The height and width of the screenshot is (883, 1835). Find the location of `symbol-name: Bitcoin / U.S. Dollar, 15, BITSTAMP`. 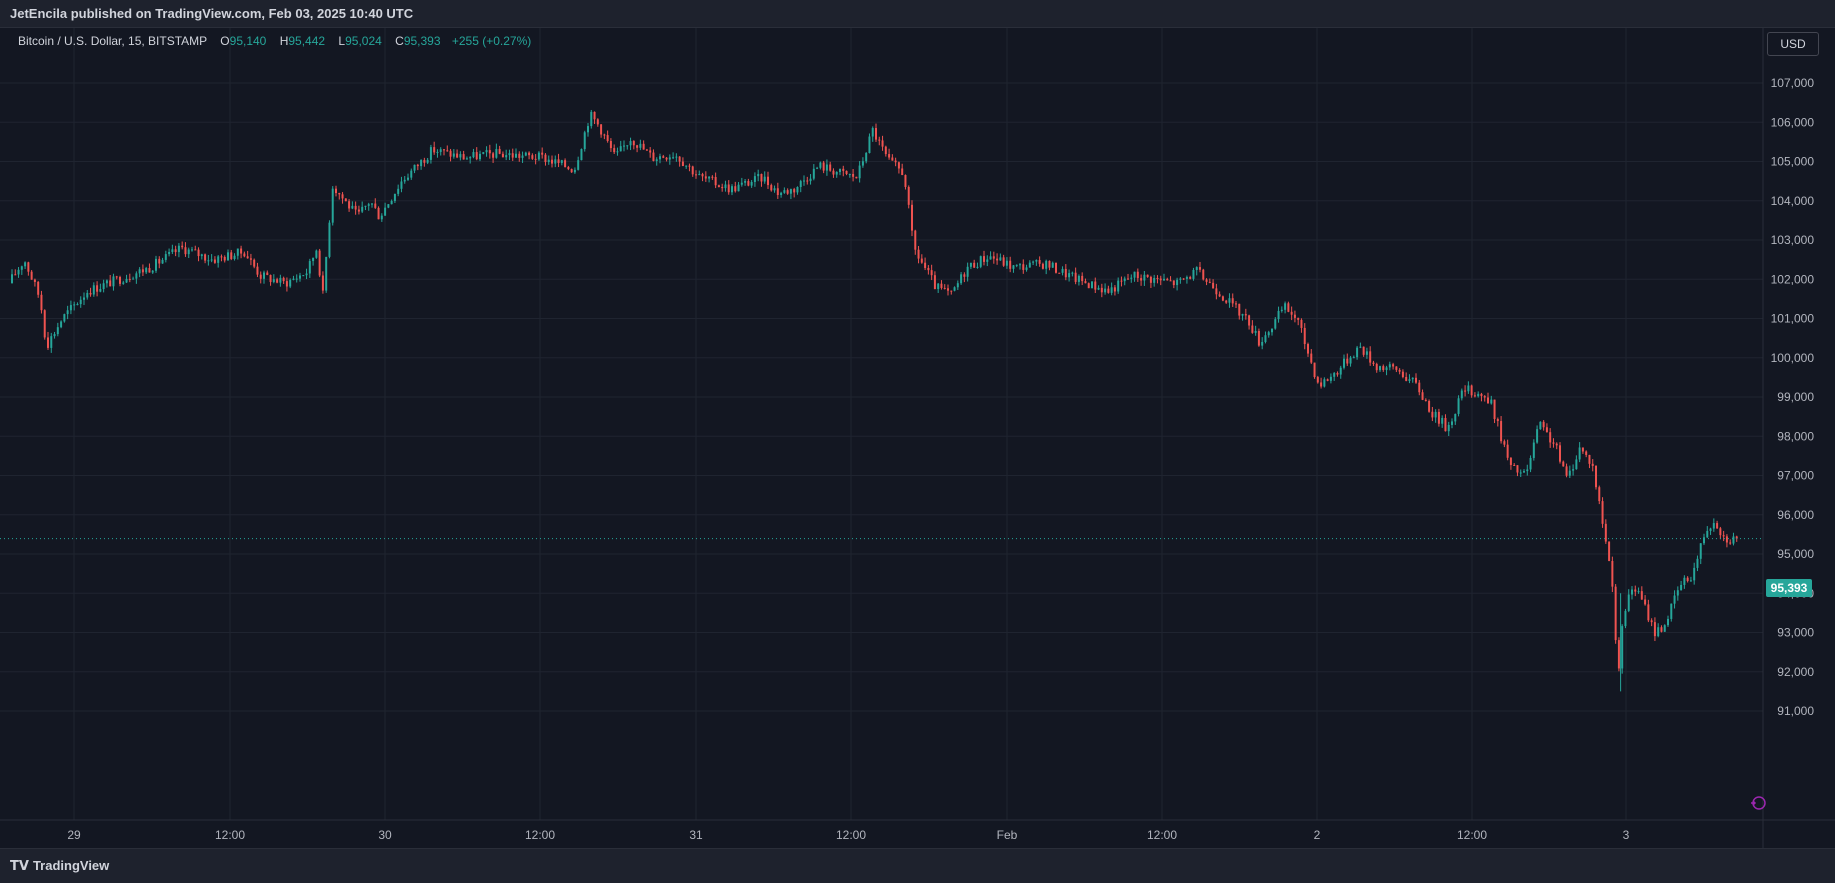

symbol-name: Bitcoin / U.S. Dollar, 15, BITSTAMP is located at coordinates (112, 41).